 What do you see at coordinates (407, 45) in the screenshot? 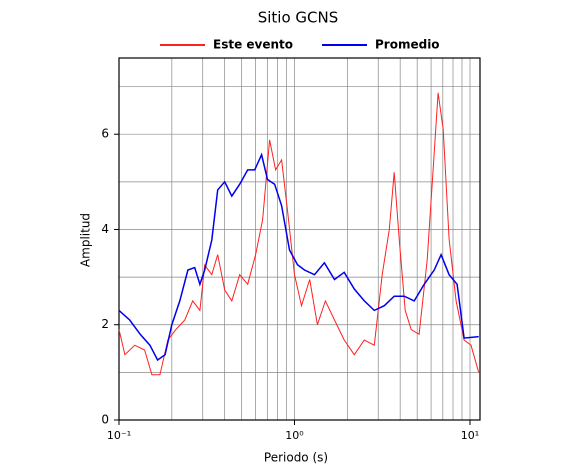
I see `legend-label: Promedio` at bounding box center [407, 45].